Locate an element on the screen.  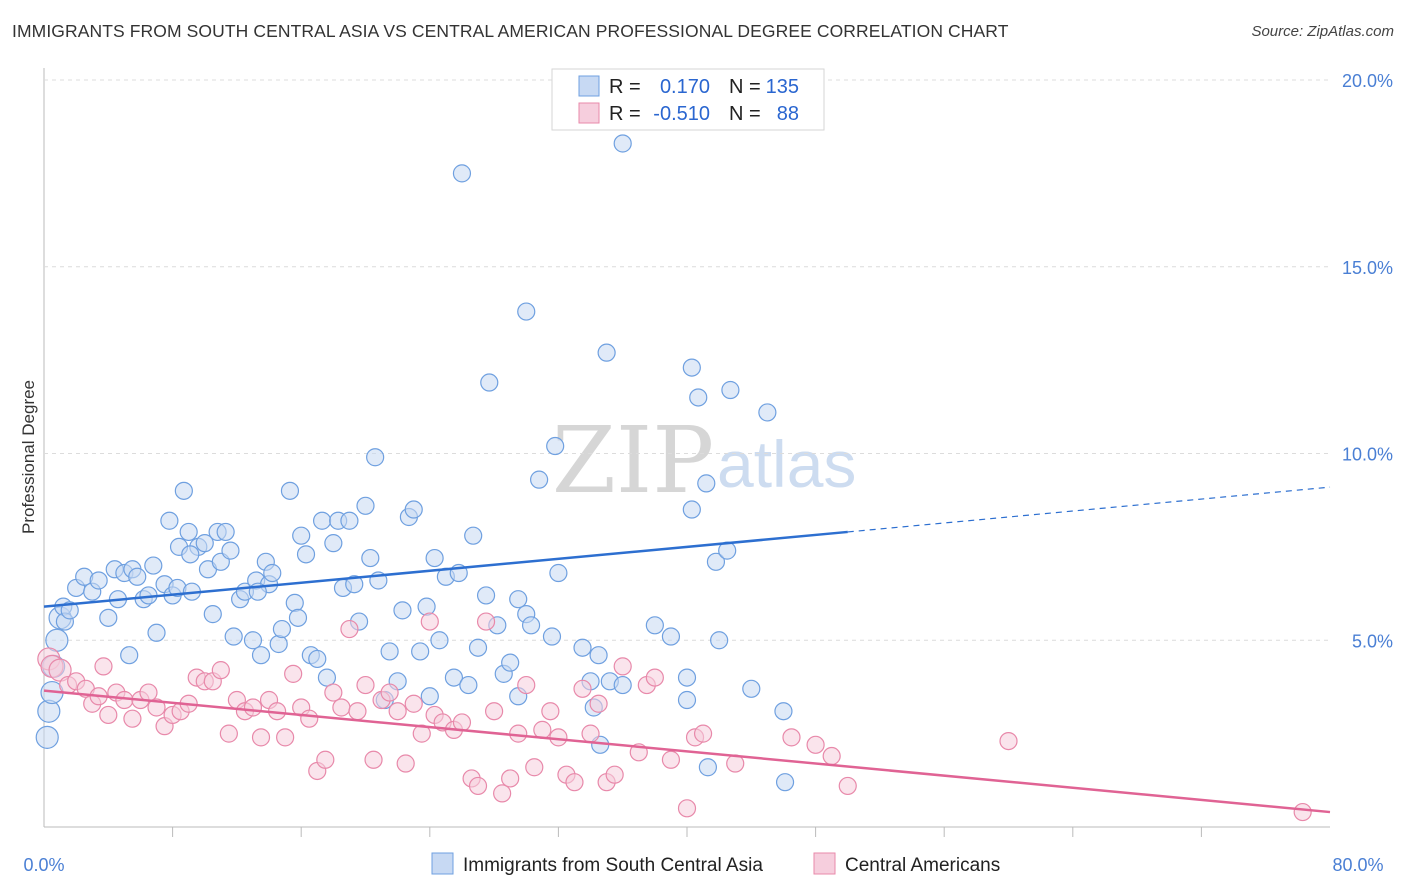
y-tick-labels: 5.0% 10.0% 15.0% 20.0% is located at coordinates (1367, 361).